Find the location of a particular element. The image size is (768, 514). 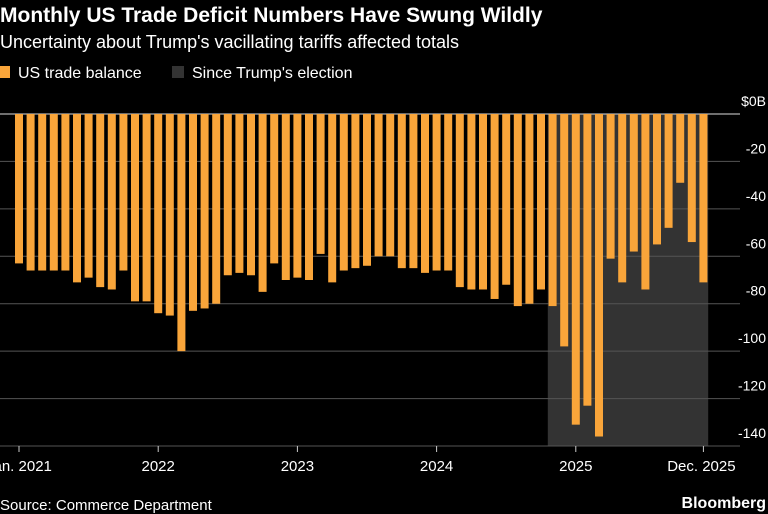

x-tick-label: Jan. 2021 is located at coordinates (26, 466).